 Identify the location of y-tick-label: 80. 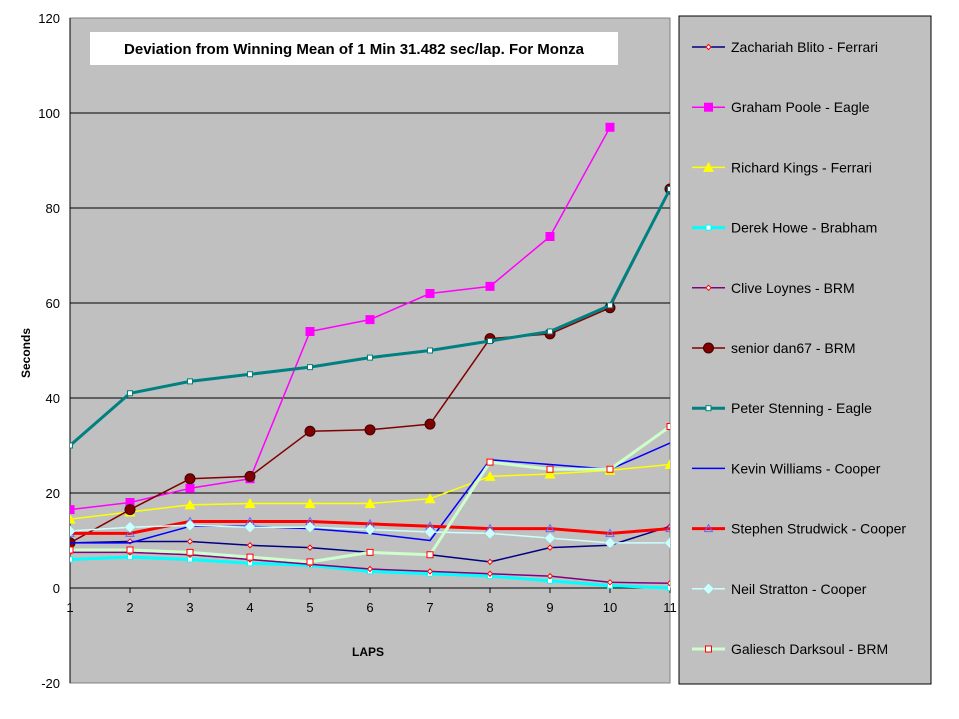
(53, 208).